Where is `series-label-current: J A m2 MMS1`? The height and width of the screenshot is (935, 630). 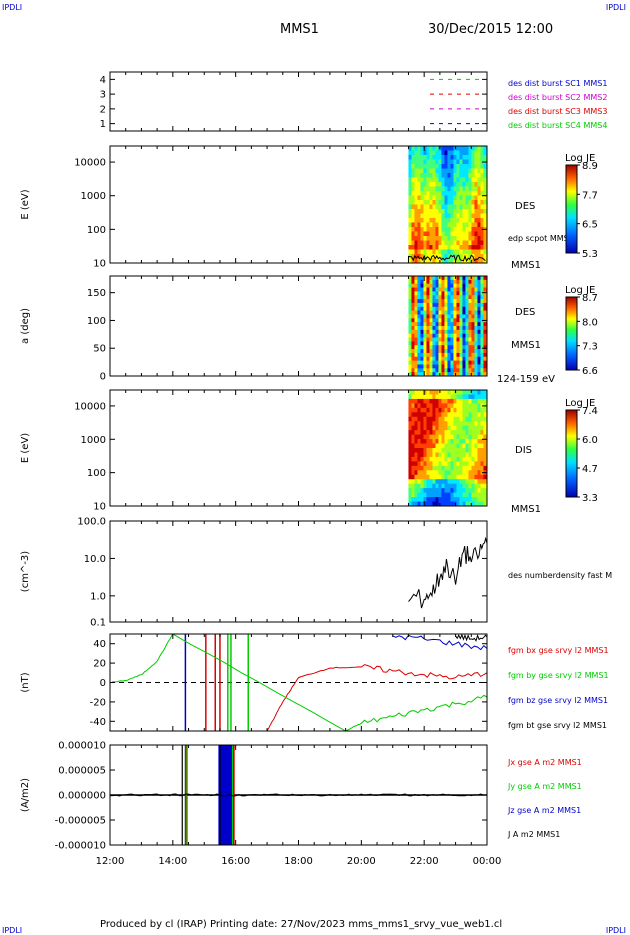 series-label-current: J A m2 MMS1 is located at coordinates (533, 834).